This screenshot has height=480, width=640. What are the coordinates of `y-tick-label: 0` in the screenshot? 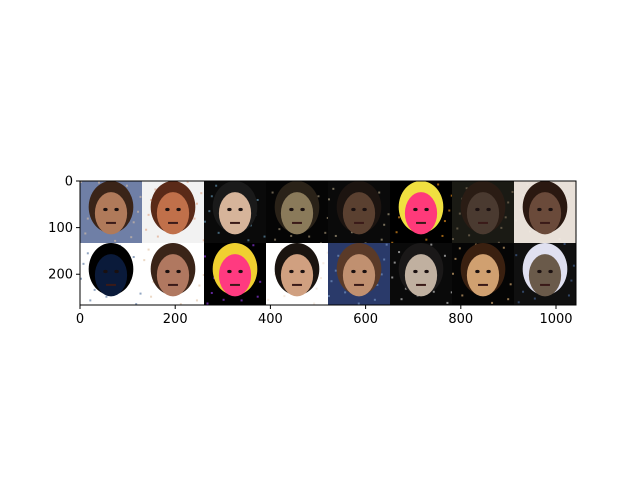 It's located at (69, 182).